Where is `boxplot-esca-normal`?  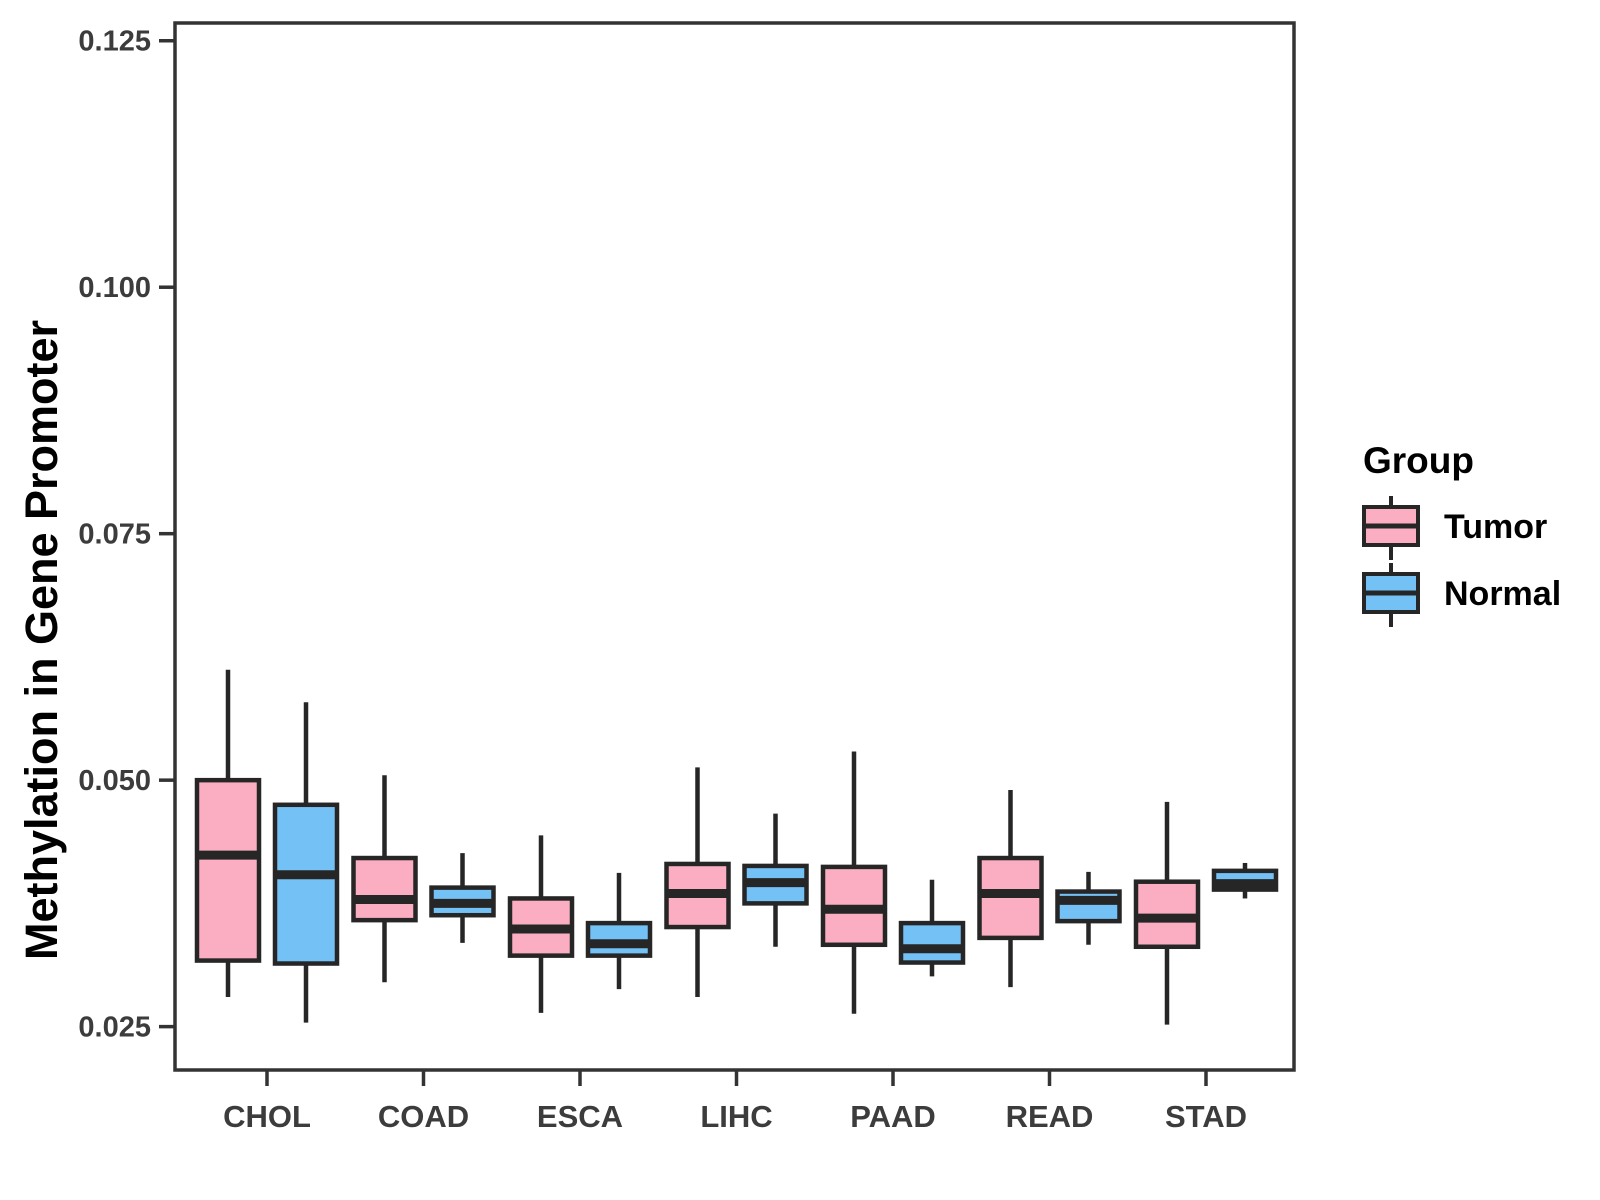 boxplot-esca-normal is located at coordinates (619, 931).